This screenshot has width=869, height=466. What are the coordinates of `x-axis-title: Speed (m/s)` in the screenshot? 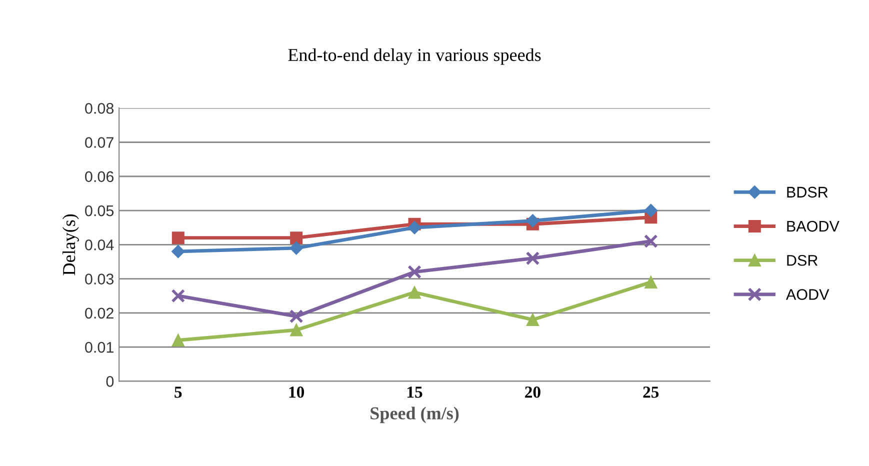 It's located at (414, 415).